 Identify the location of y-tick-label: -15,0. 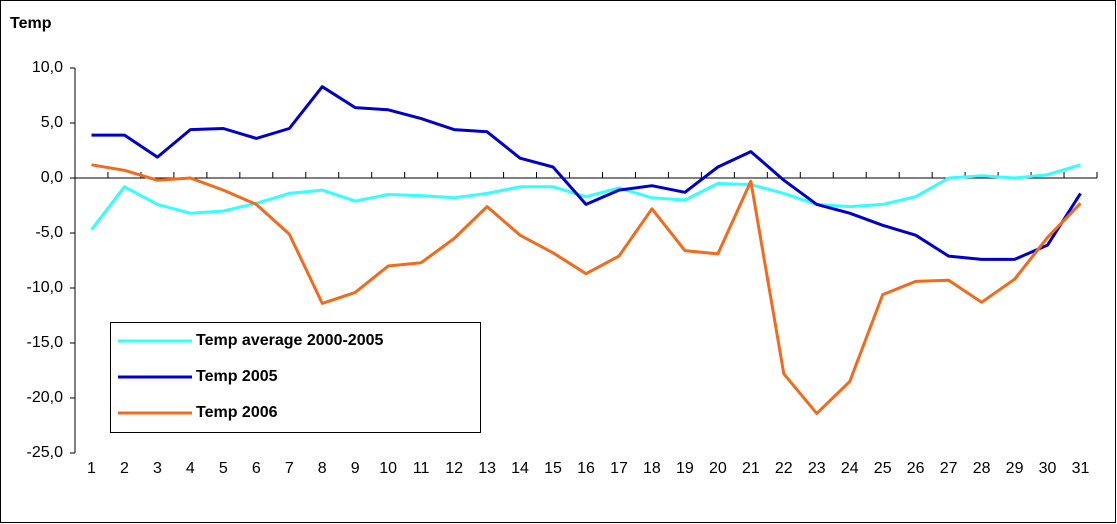
(45, 342).